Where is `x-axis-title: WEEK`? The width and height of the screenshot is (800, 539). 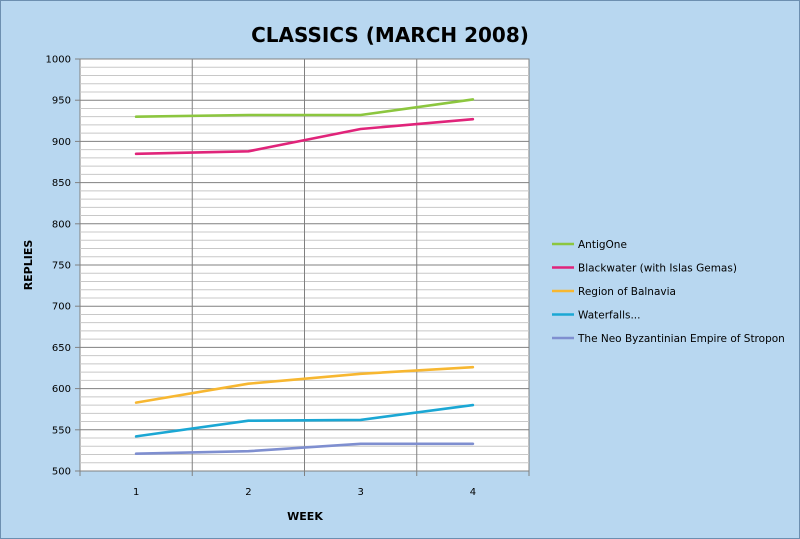 x-axis-title: WEEK is located at coordinates (305, 516).